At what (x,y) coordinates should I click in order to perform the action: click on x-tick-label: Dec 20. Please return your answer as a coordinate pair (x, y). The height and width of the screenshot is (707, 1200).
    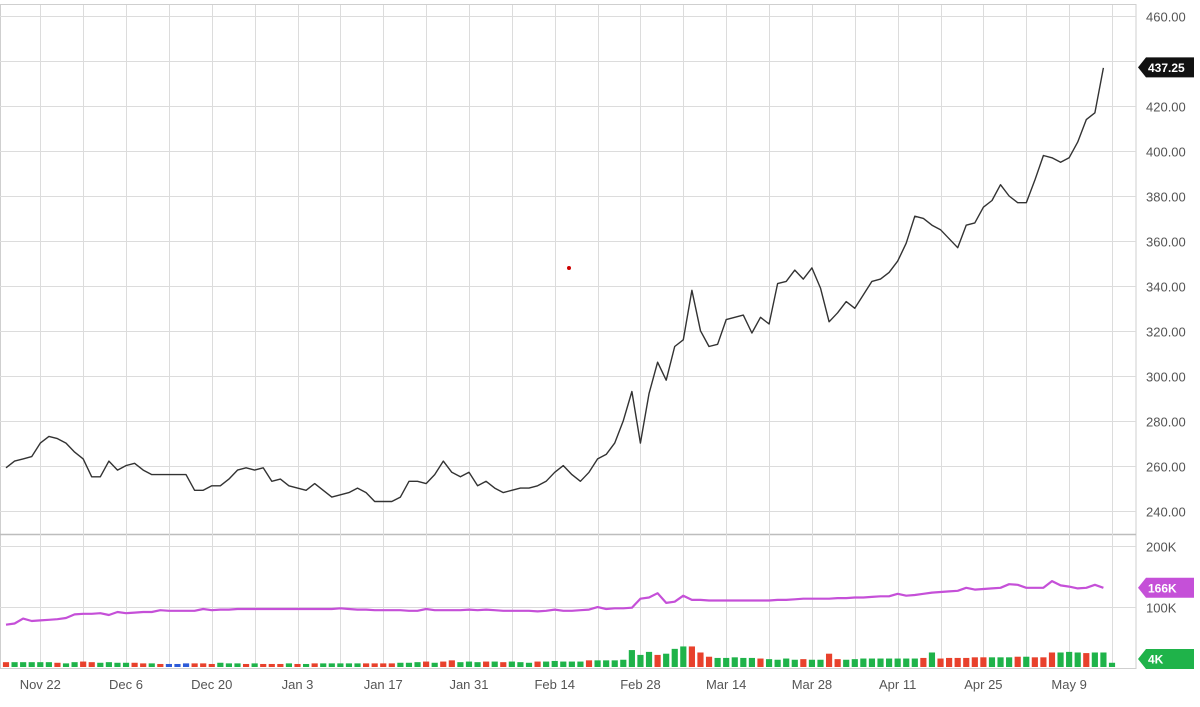
    Looking at the image, I should click on (211, 684).